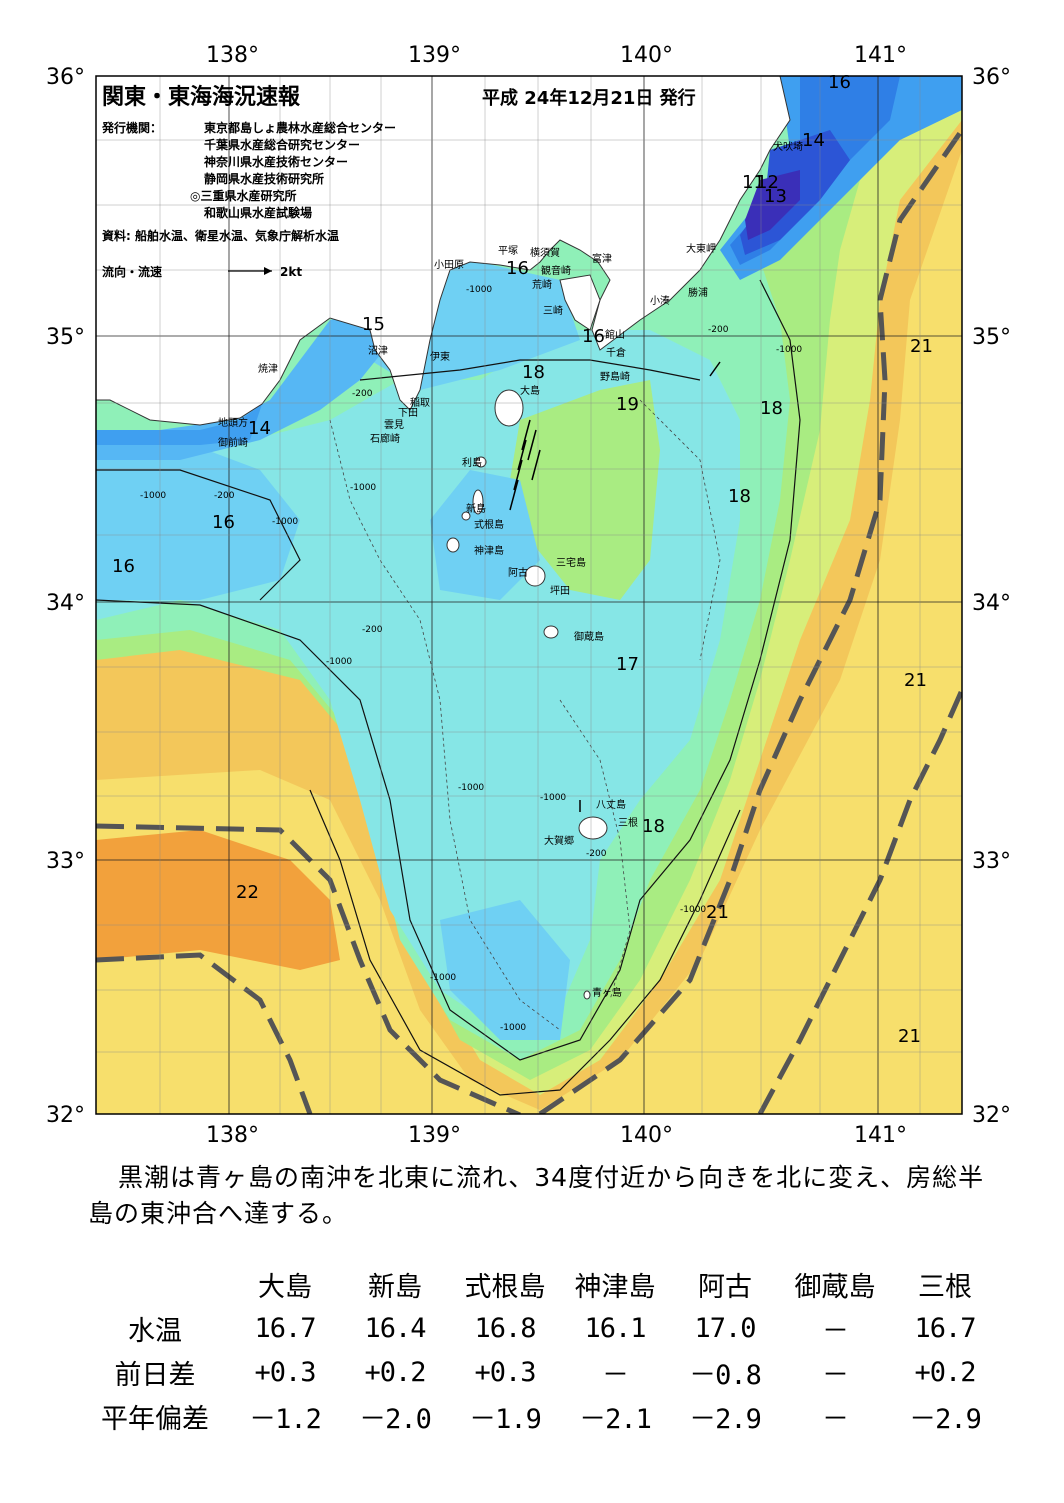 The width and height of the screenshot is (1064, 1503). I want to click on place-miyakejima: 三宅島, so click(571, 562).